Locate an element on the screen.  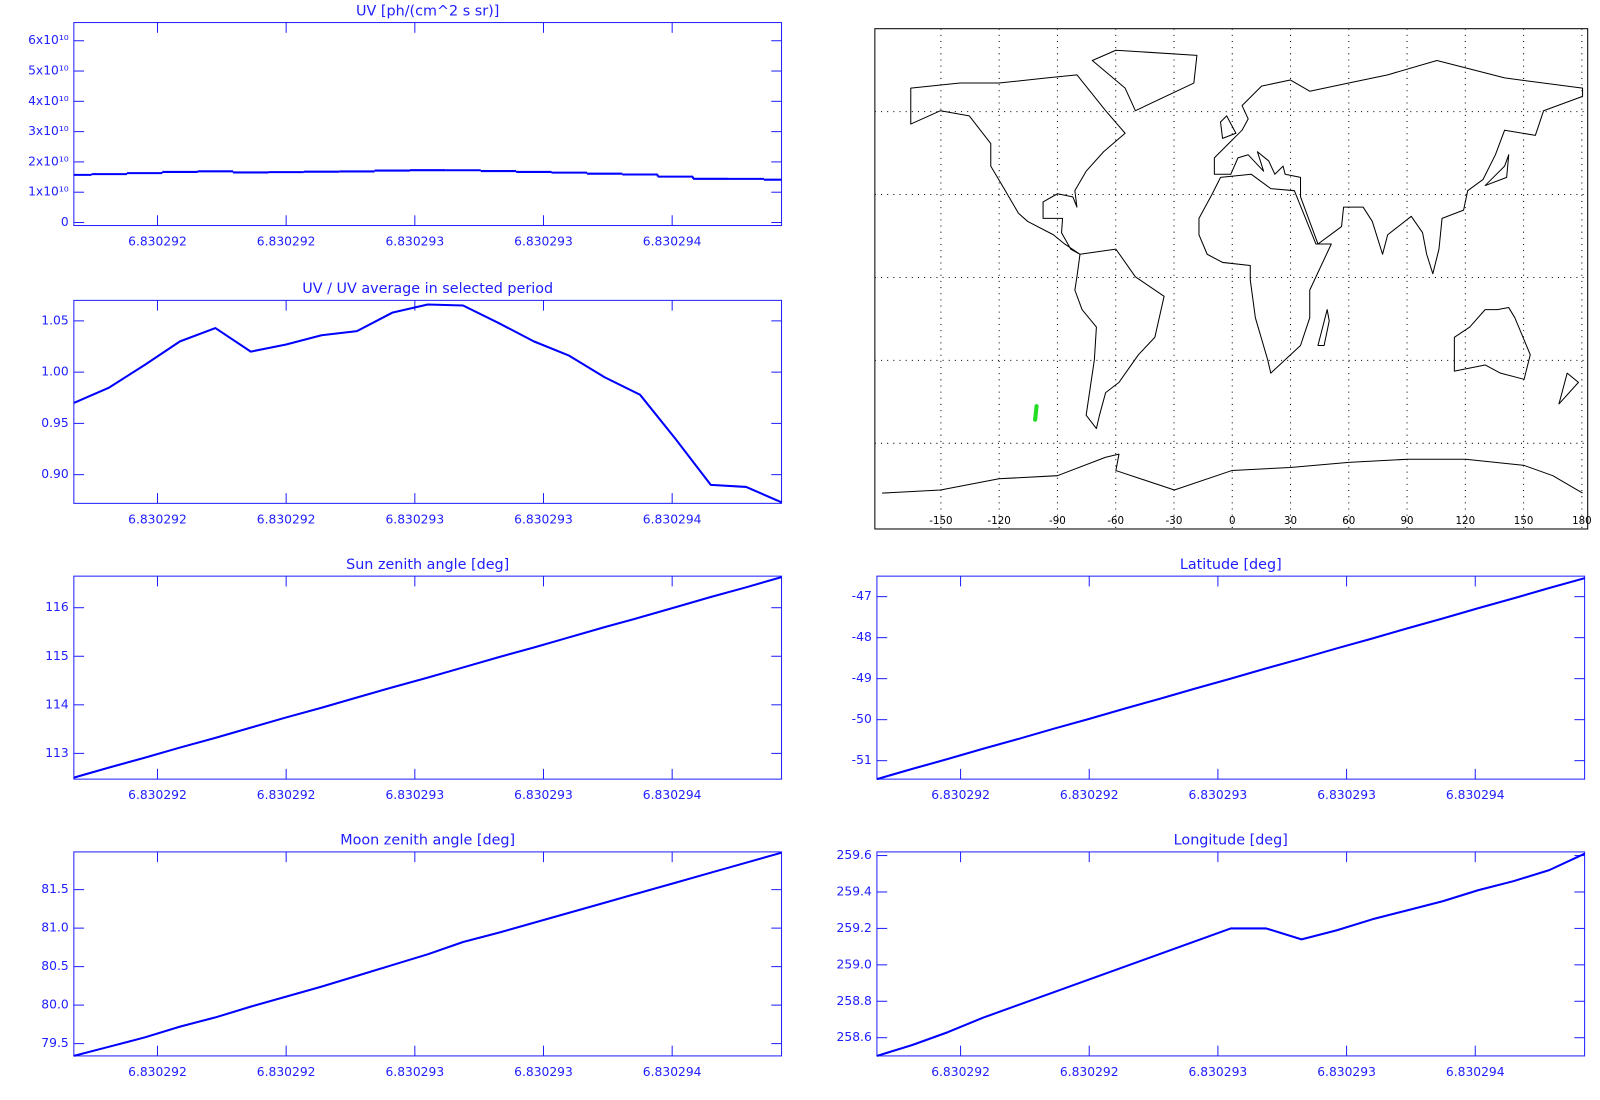
y-tick-label: 79.5 is located at coordinates (54, 1043).